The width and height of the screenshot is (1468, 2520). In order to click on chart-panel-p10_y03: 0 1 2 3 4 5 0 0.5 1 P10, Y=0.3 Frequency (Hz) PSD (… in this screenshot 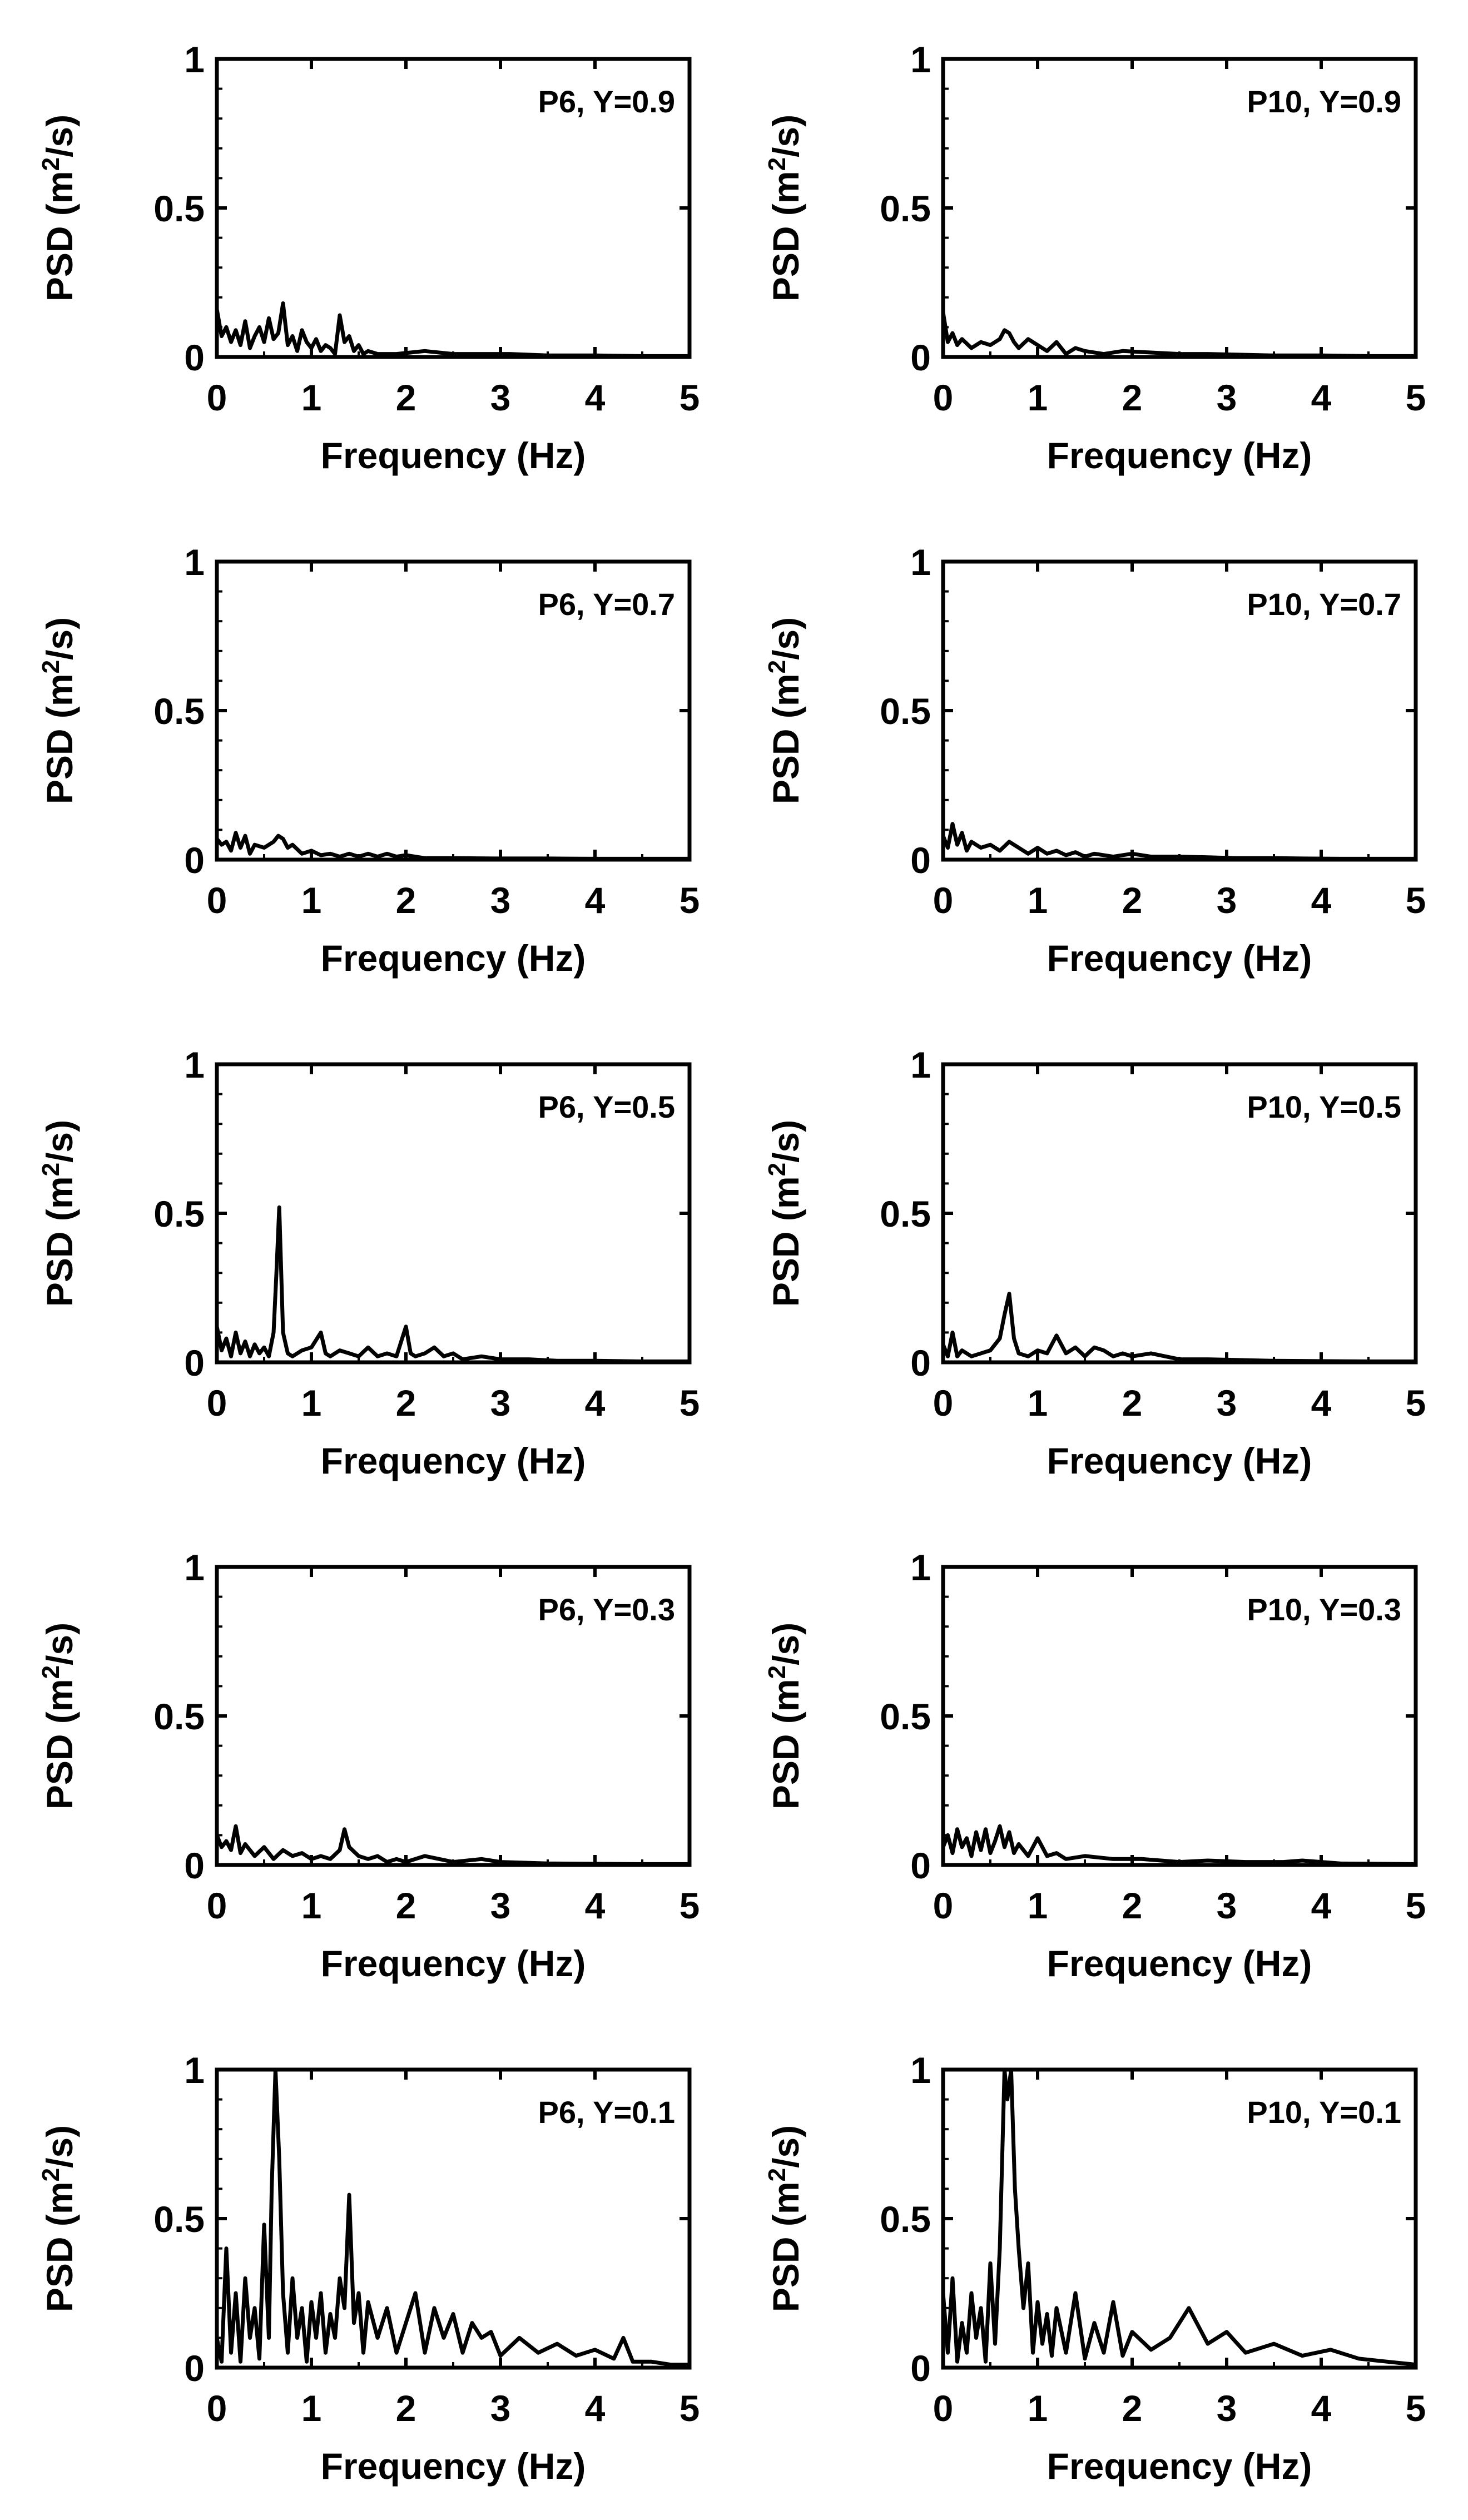, I will do `click(1094, 1765)`.